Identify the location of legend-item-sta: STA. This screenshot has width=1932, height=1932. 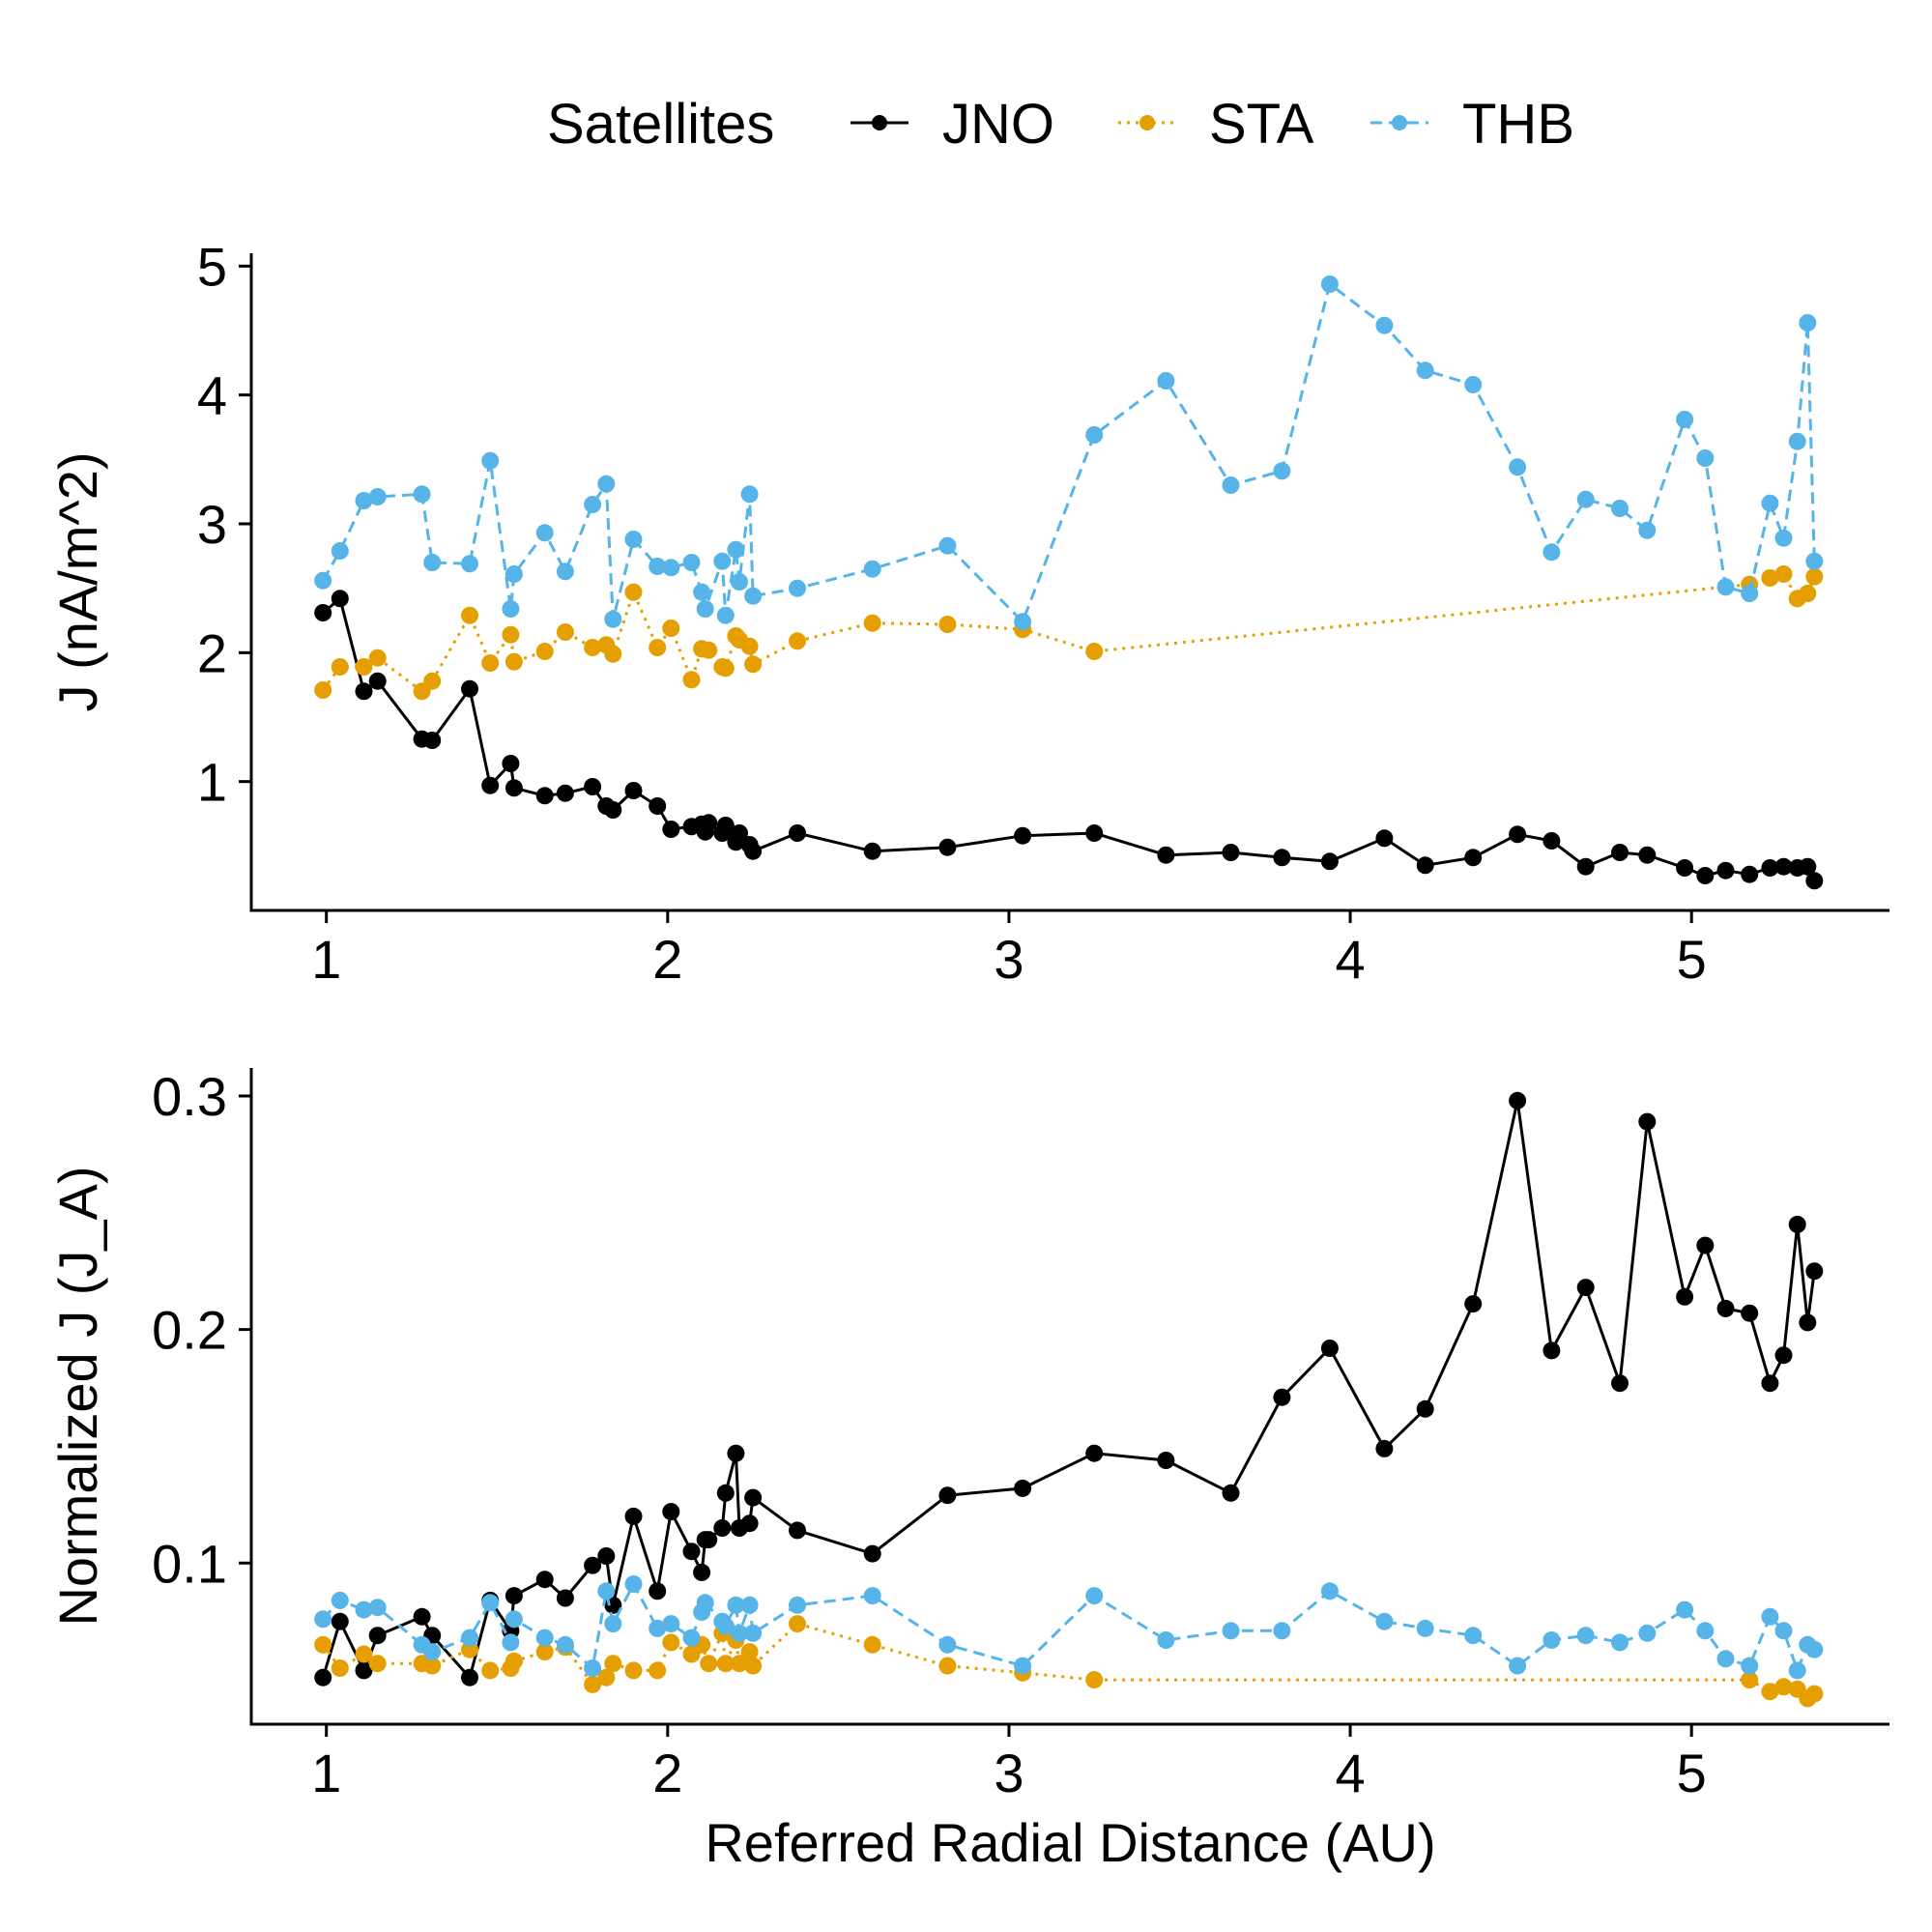
(1216, 125).